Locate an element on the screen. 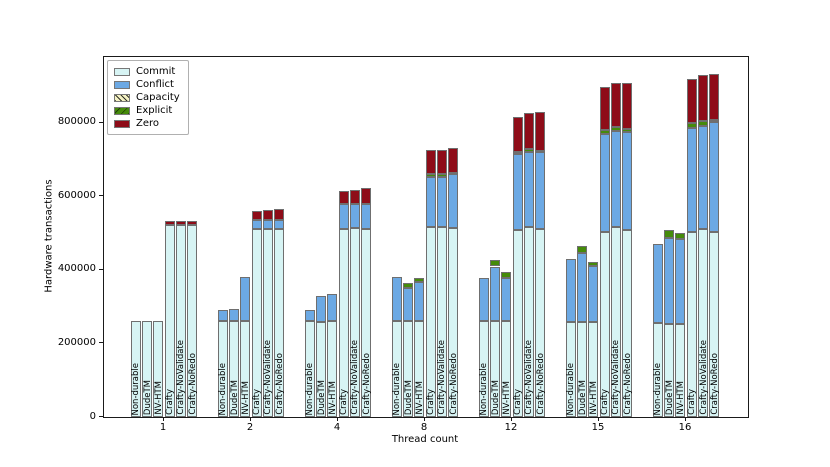 Image resolution: width=830 pixels, height=467 pixels. x-axis-label: Thread count is located at coordinates (425, 439).